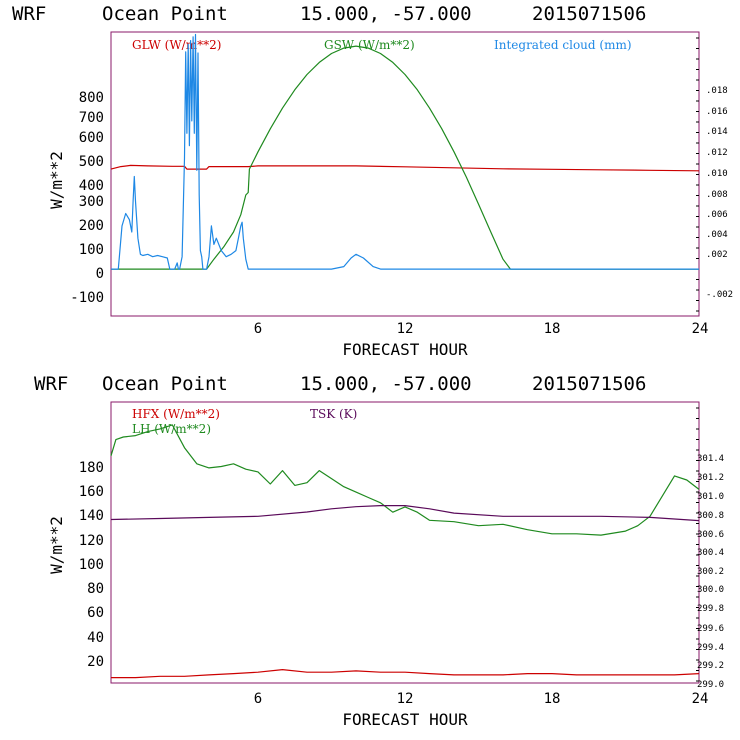  I want to click on panel-2-header-location: Ocean Point, so click(165, 384).